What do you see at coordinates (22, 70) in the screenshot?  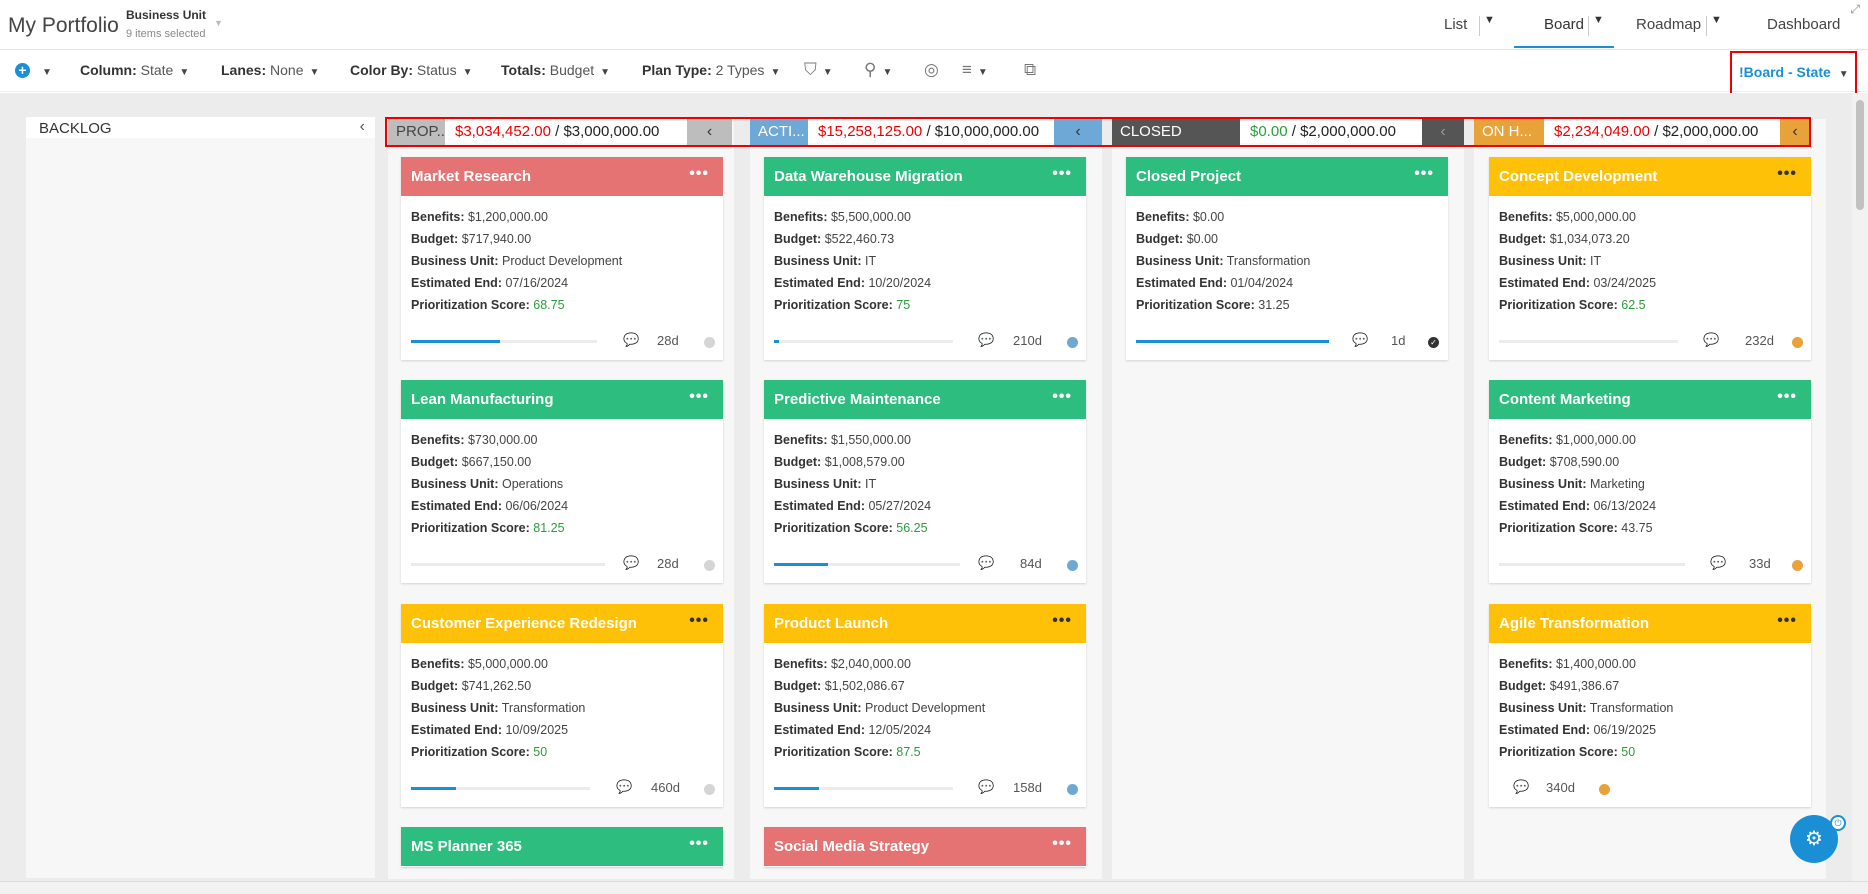 I see `add-icon: +` at bounding box center [22, 70].